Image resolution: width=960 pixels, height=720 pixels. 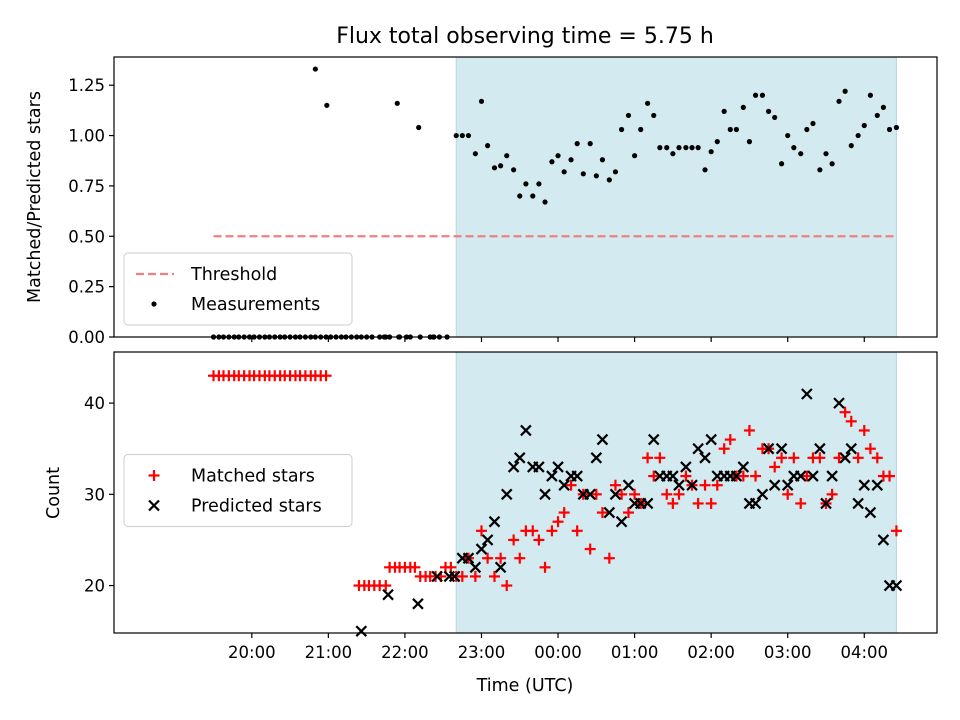 I want to click on legend-entry-label: Predicted stars, so click(x=256, y=507).